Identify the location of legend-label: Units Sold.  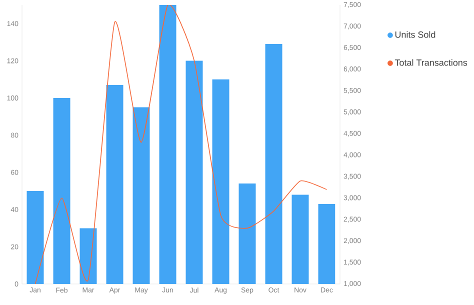
(415, 34).